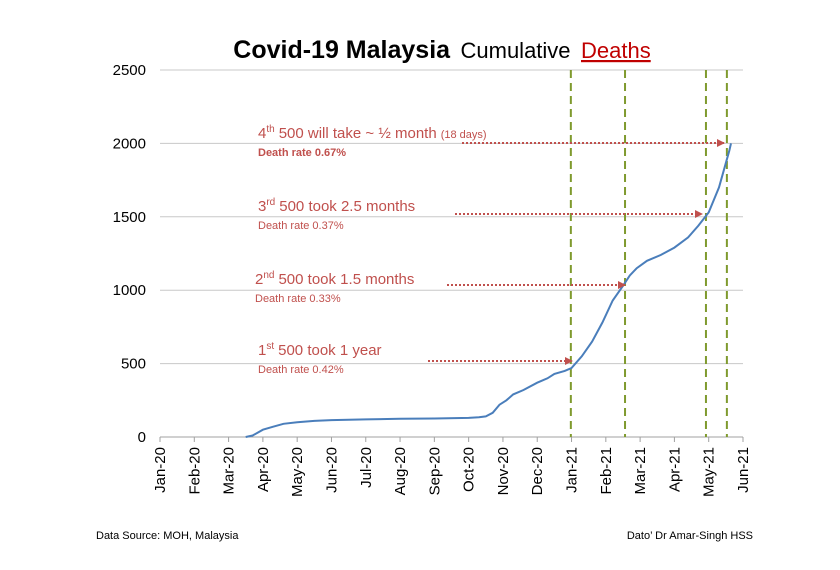 Image resolution: width=840 pixels, height=570 pixels. I want to click on death-rate: Death rate 0.37%, so click(301, 226).